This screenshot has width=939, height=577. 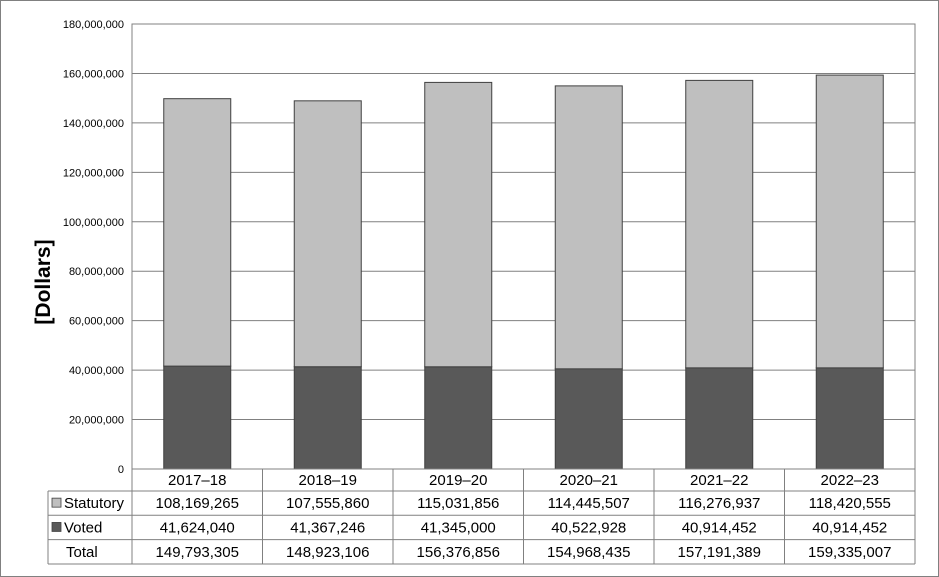 What do you see at coordinates (849, 552) in the screenshot?
I see `table-cell-total: 159,335,007` at bounding box center [849, 552].